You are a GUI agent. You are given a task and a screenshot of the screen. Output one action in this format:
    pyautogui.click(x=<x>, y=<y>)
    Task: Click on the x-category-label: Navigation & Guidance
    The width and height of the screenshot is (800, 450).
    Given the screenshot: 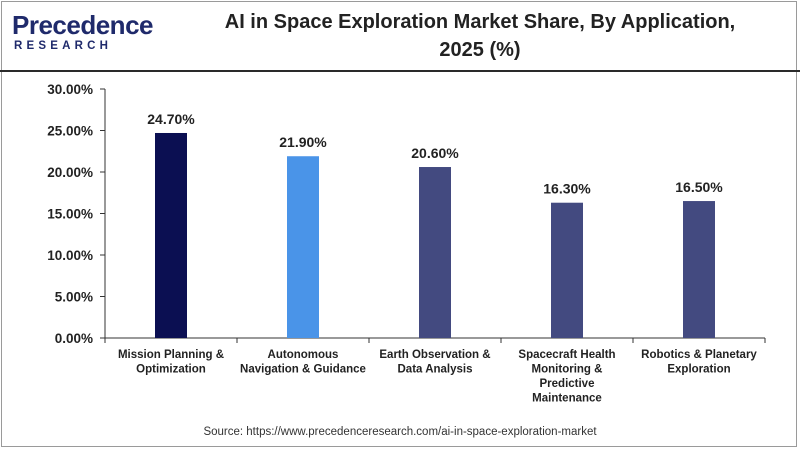 What is the action you would take?
    pyautogui.click(x=303, y=370)
    